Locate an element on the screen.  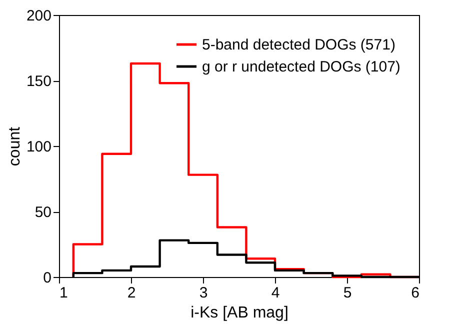
x-tick-label: 4 is located at coordinates (275, 293).